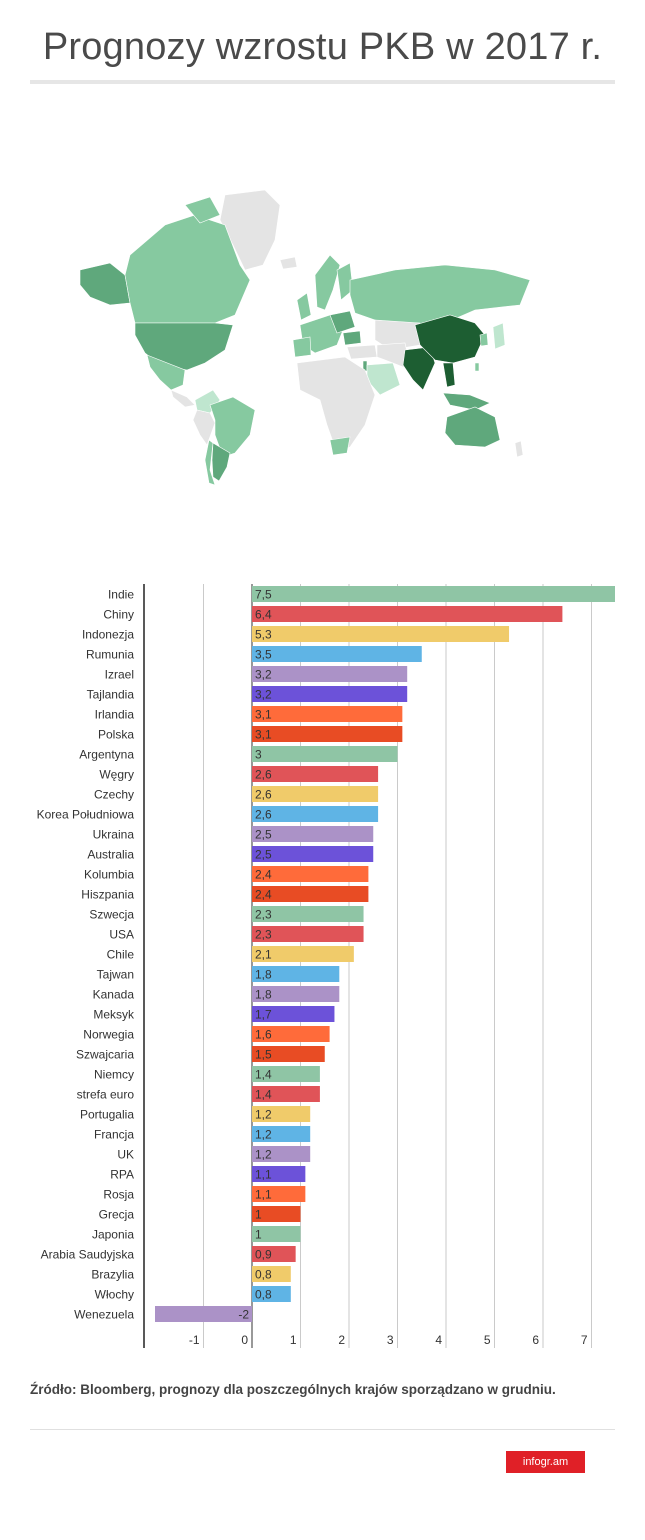 The image size is (645, 1540). I want to click on chart-bar-value-label: 1,8, so click(263, 975).